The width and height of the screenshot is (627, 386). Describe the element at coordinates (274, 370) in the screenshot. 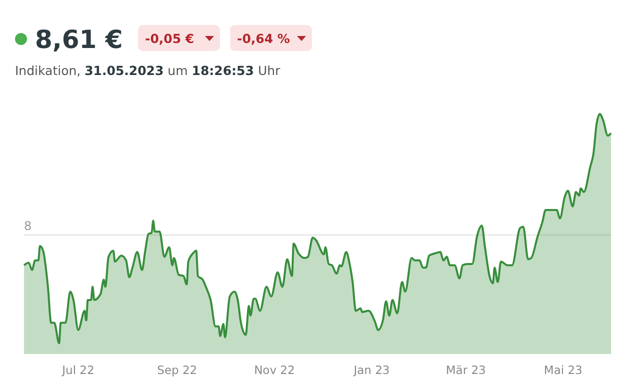

I see `x-tick-label: Nov 22` at that location.